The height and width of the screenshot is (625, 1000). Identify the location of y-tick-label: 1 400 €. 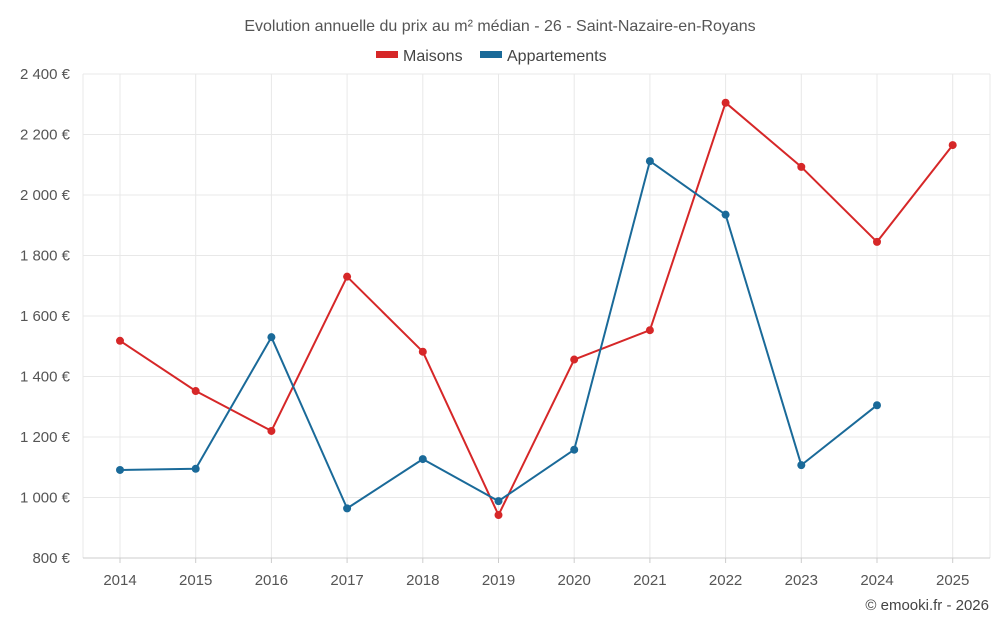
(45, 377).